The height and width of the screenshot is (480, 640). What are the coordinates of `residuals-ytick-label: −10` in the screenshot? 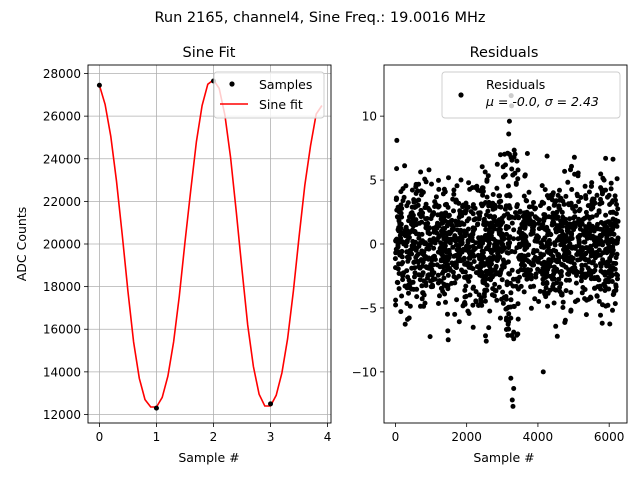 It's located at (364, 372).